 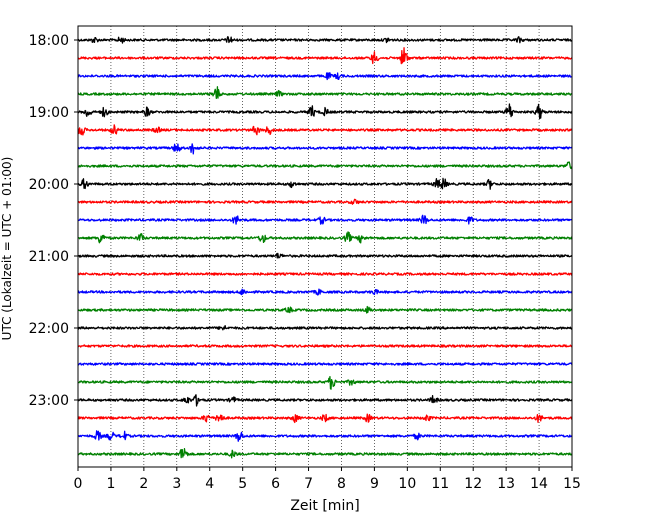 What do you see at coordinates (209, 484) in the screenshot?
I see `x-tick-label: 4` at bounding box center [209, 484].